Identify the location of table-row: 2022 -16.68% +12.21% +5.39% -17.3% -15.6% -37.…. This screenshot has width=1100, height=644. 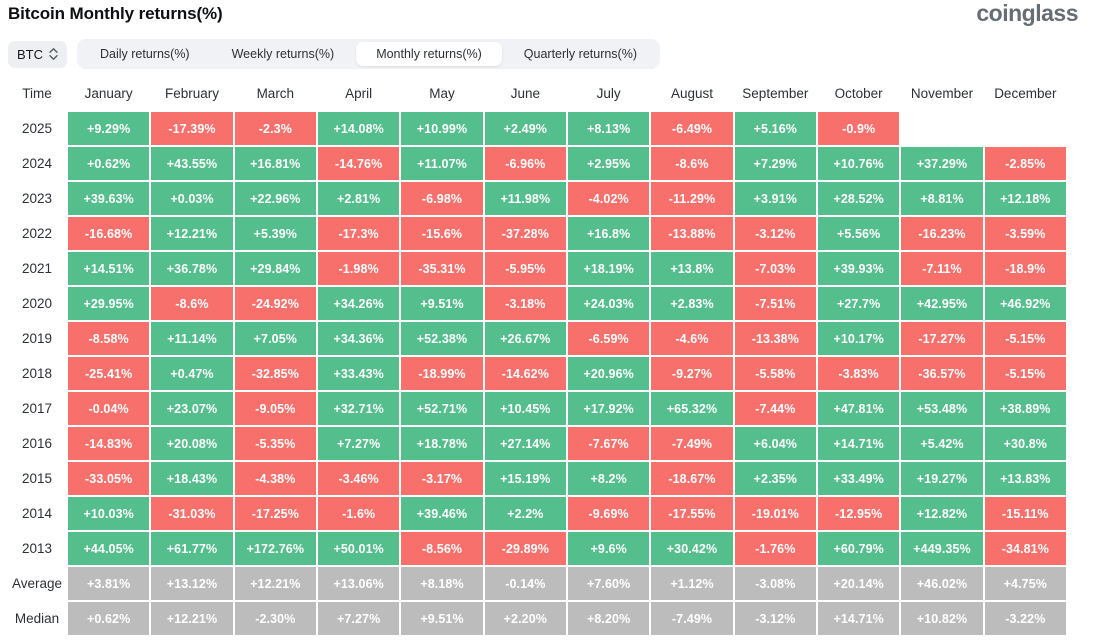
(537, 233).